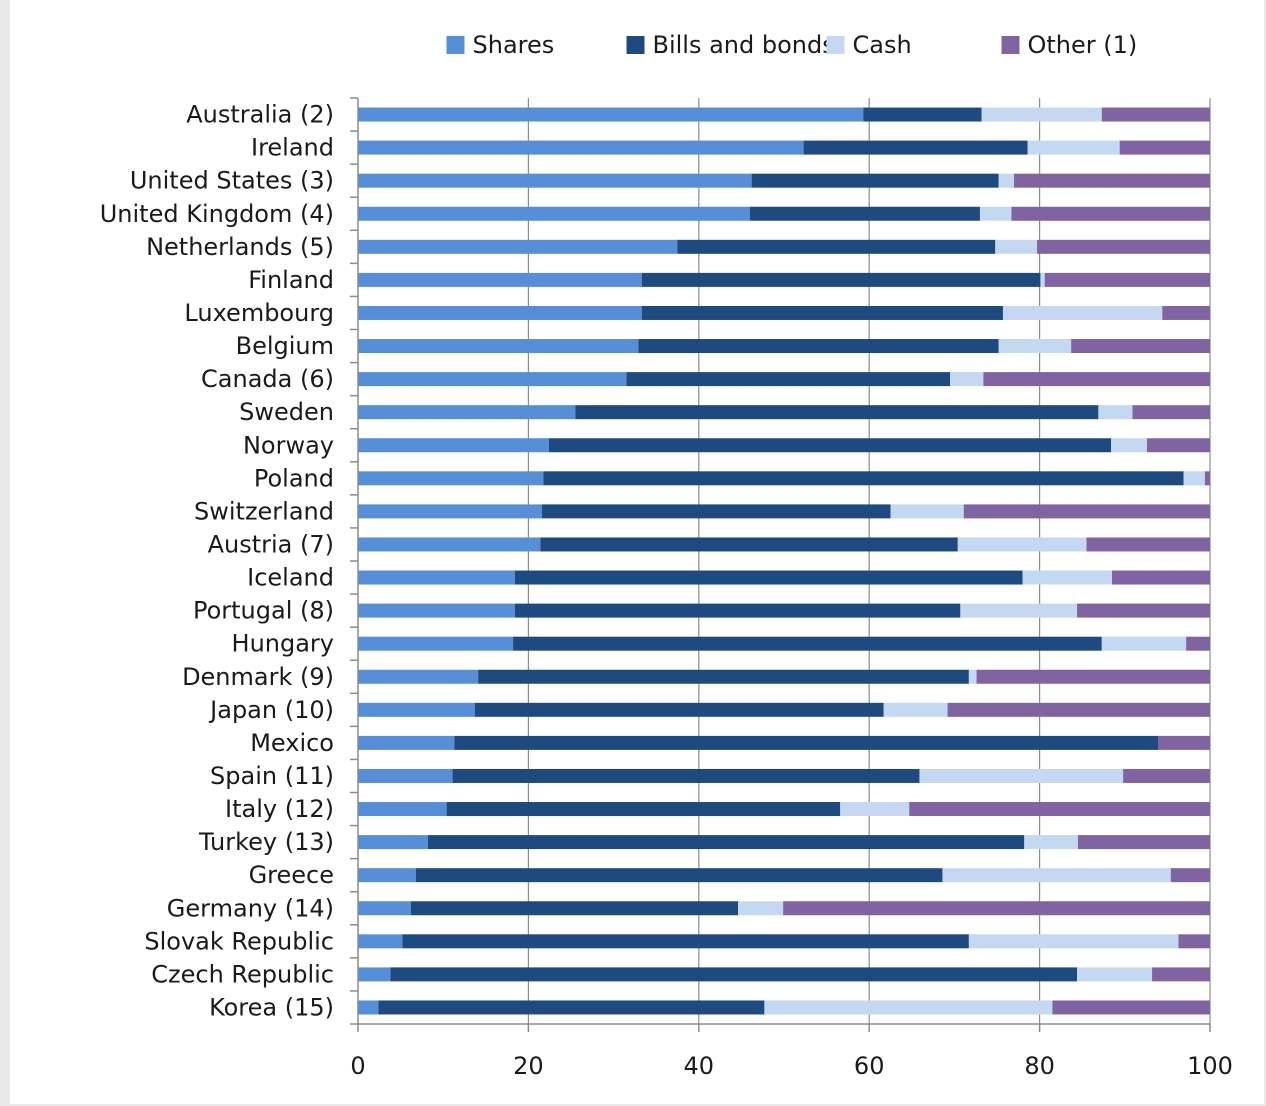 Image resolution: width=1266 pixels, height=1106 pixels. I want to click on legend-swatch-bills-and-bonds, so click(635, 45).